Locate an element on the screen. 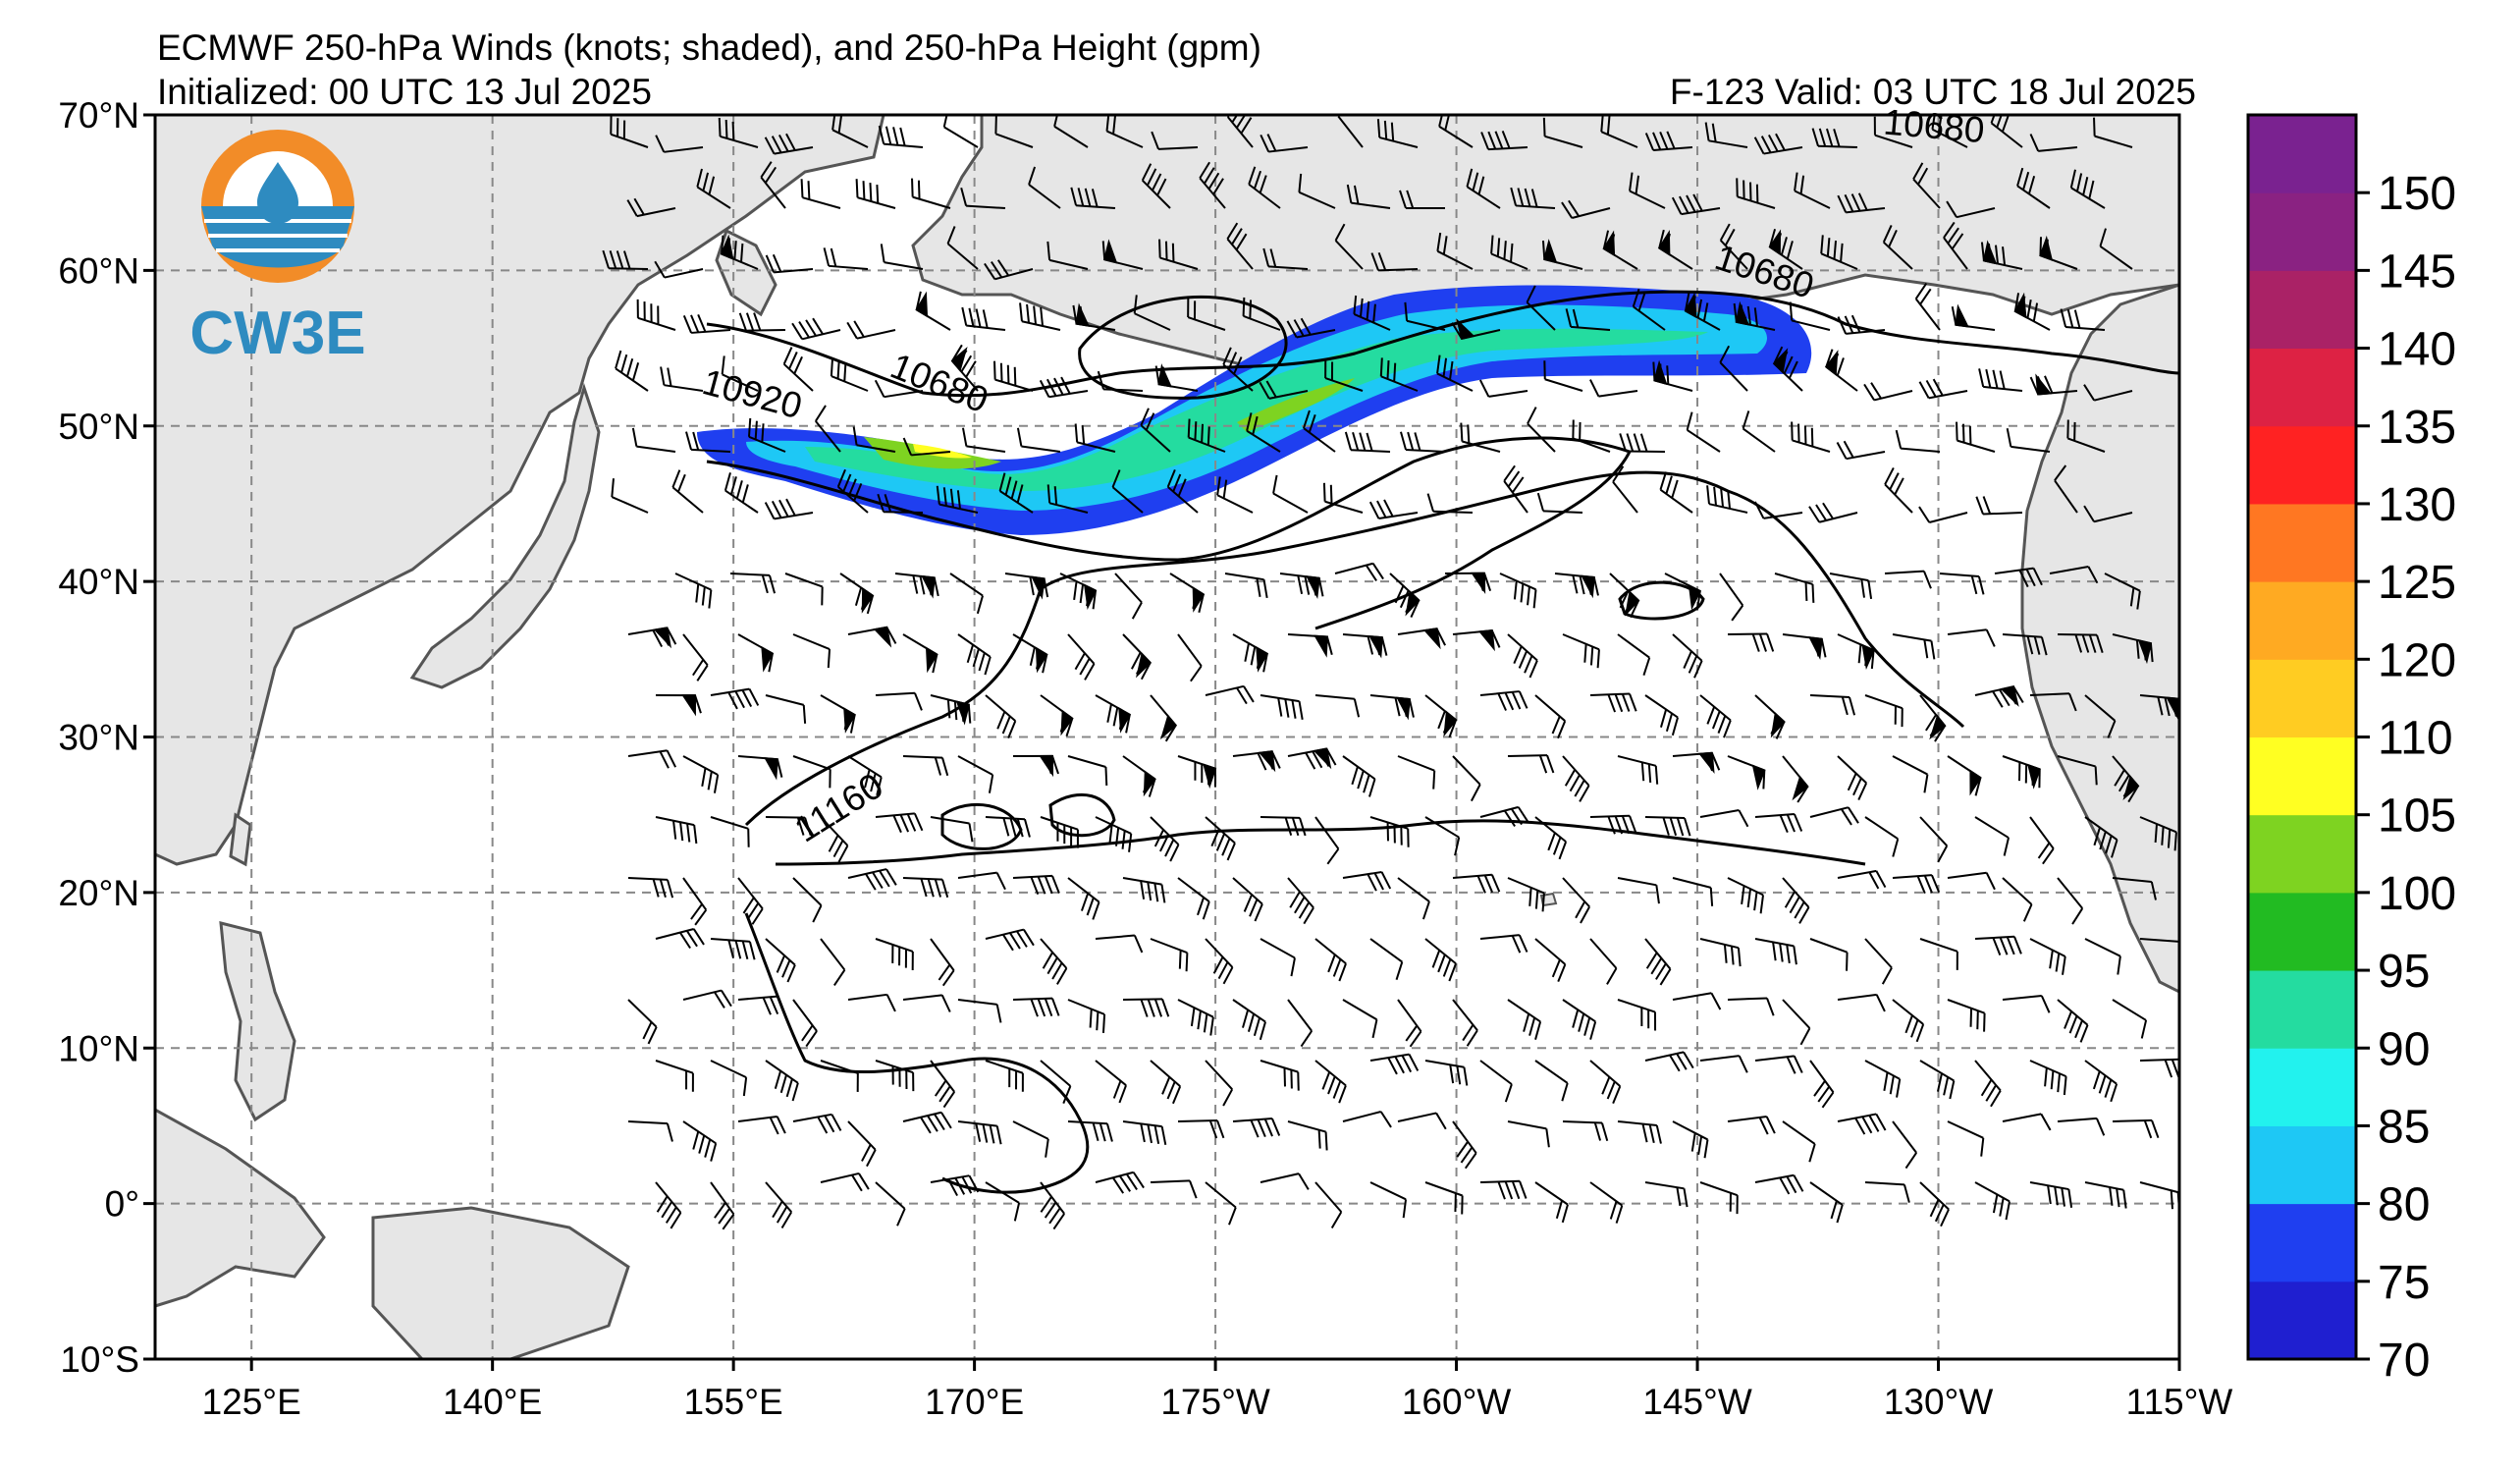  colorbar-label: 140 is located at coordinates (2417, 350).